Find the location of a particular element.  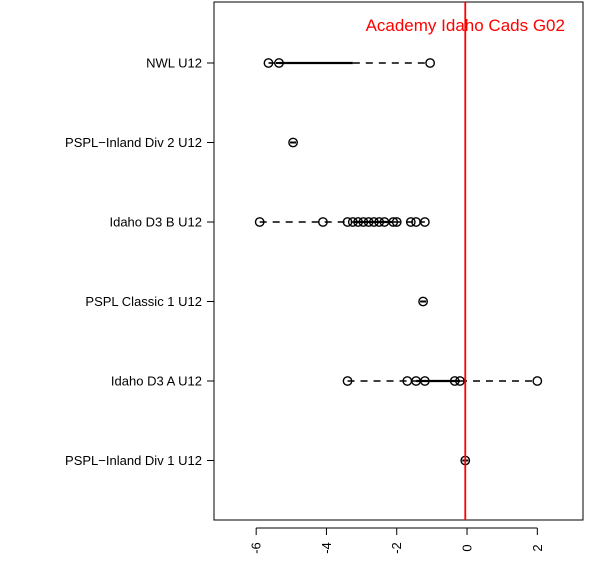

x-tick-label: 2 is located at coordinates (537, 547).